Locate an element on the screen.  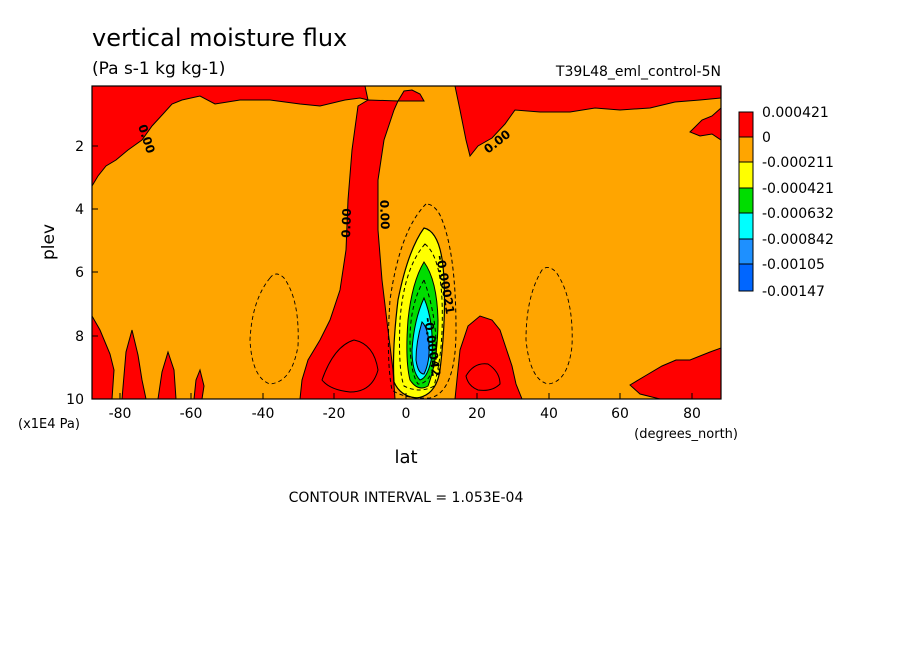
positive-region-far-right is located at coordinates (675, 373).